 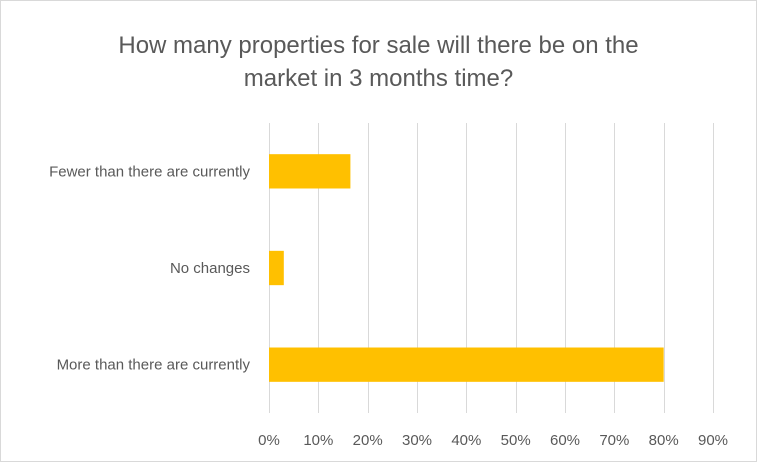 I want to click on chart-title-line-2: market in 3 months time?, so click(x=378, y=78).